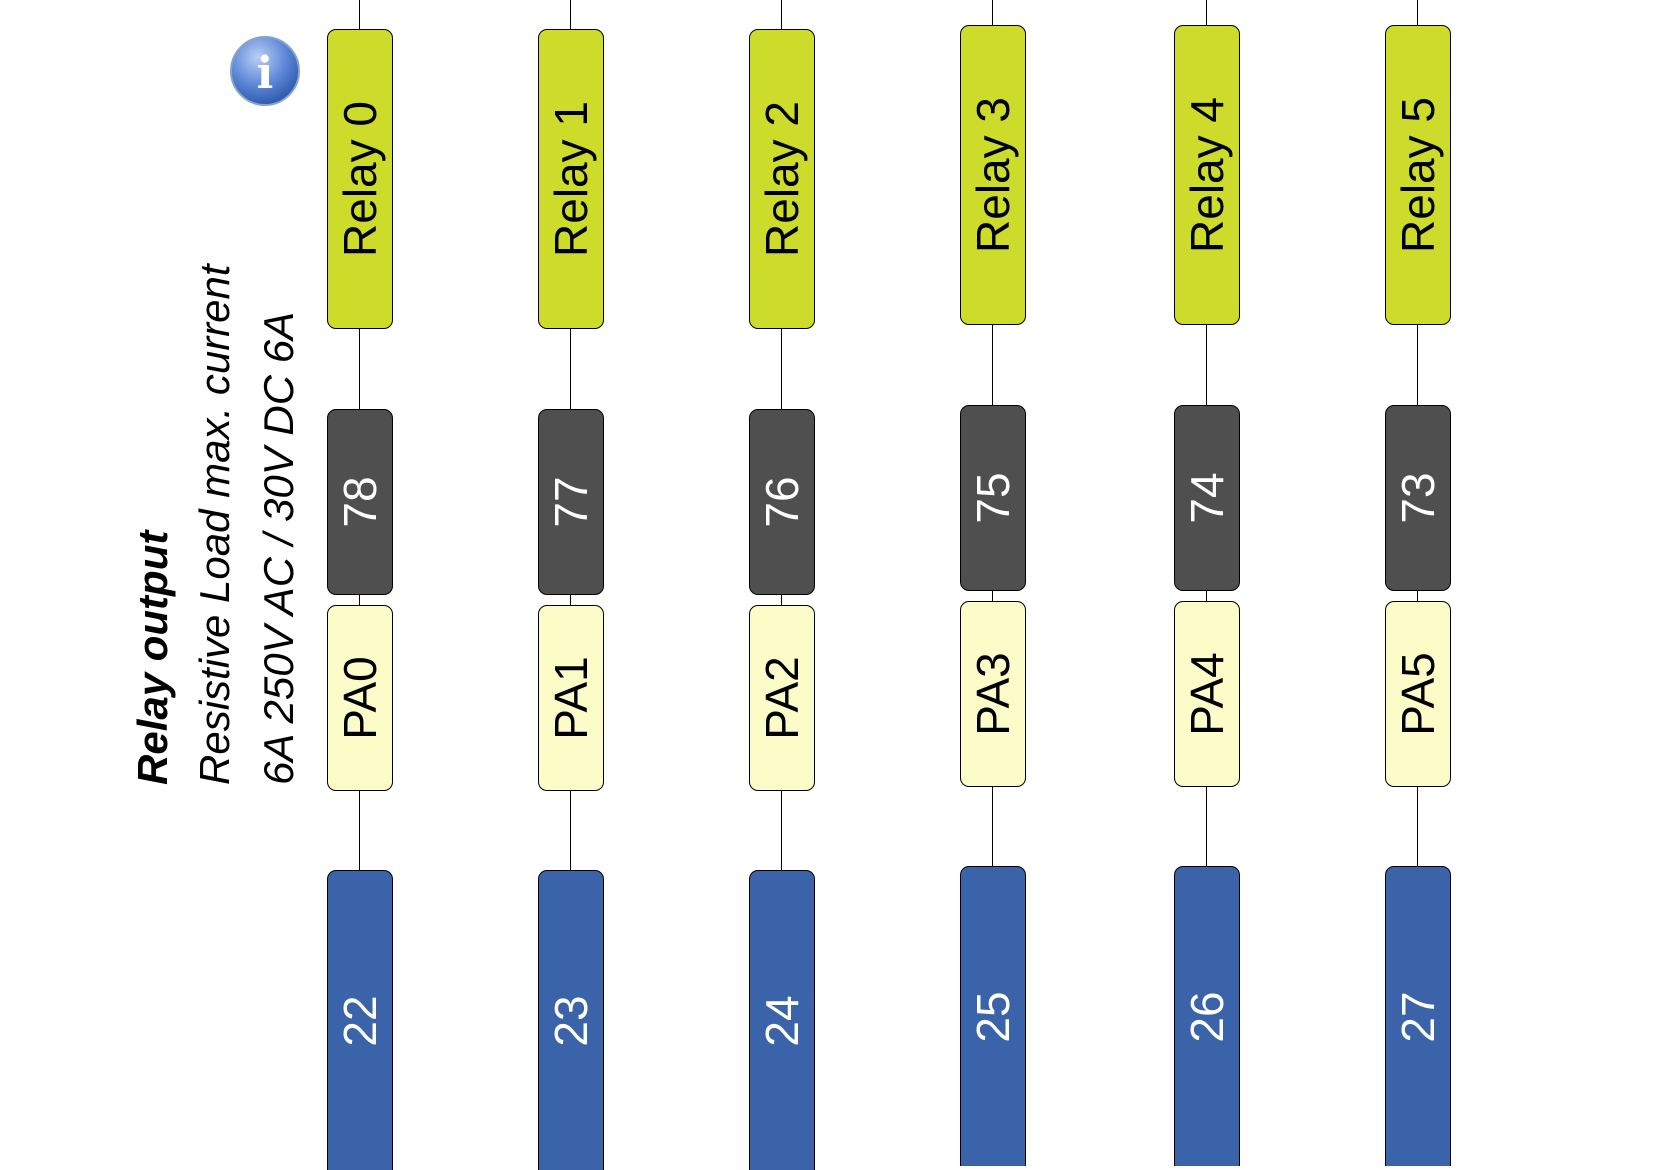 This screenshot has width=1659, height=1170. I want to click on relay-box: Relay 1, so click(571, 179).